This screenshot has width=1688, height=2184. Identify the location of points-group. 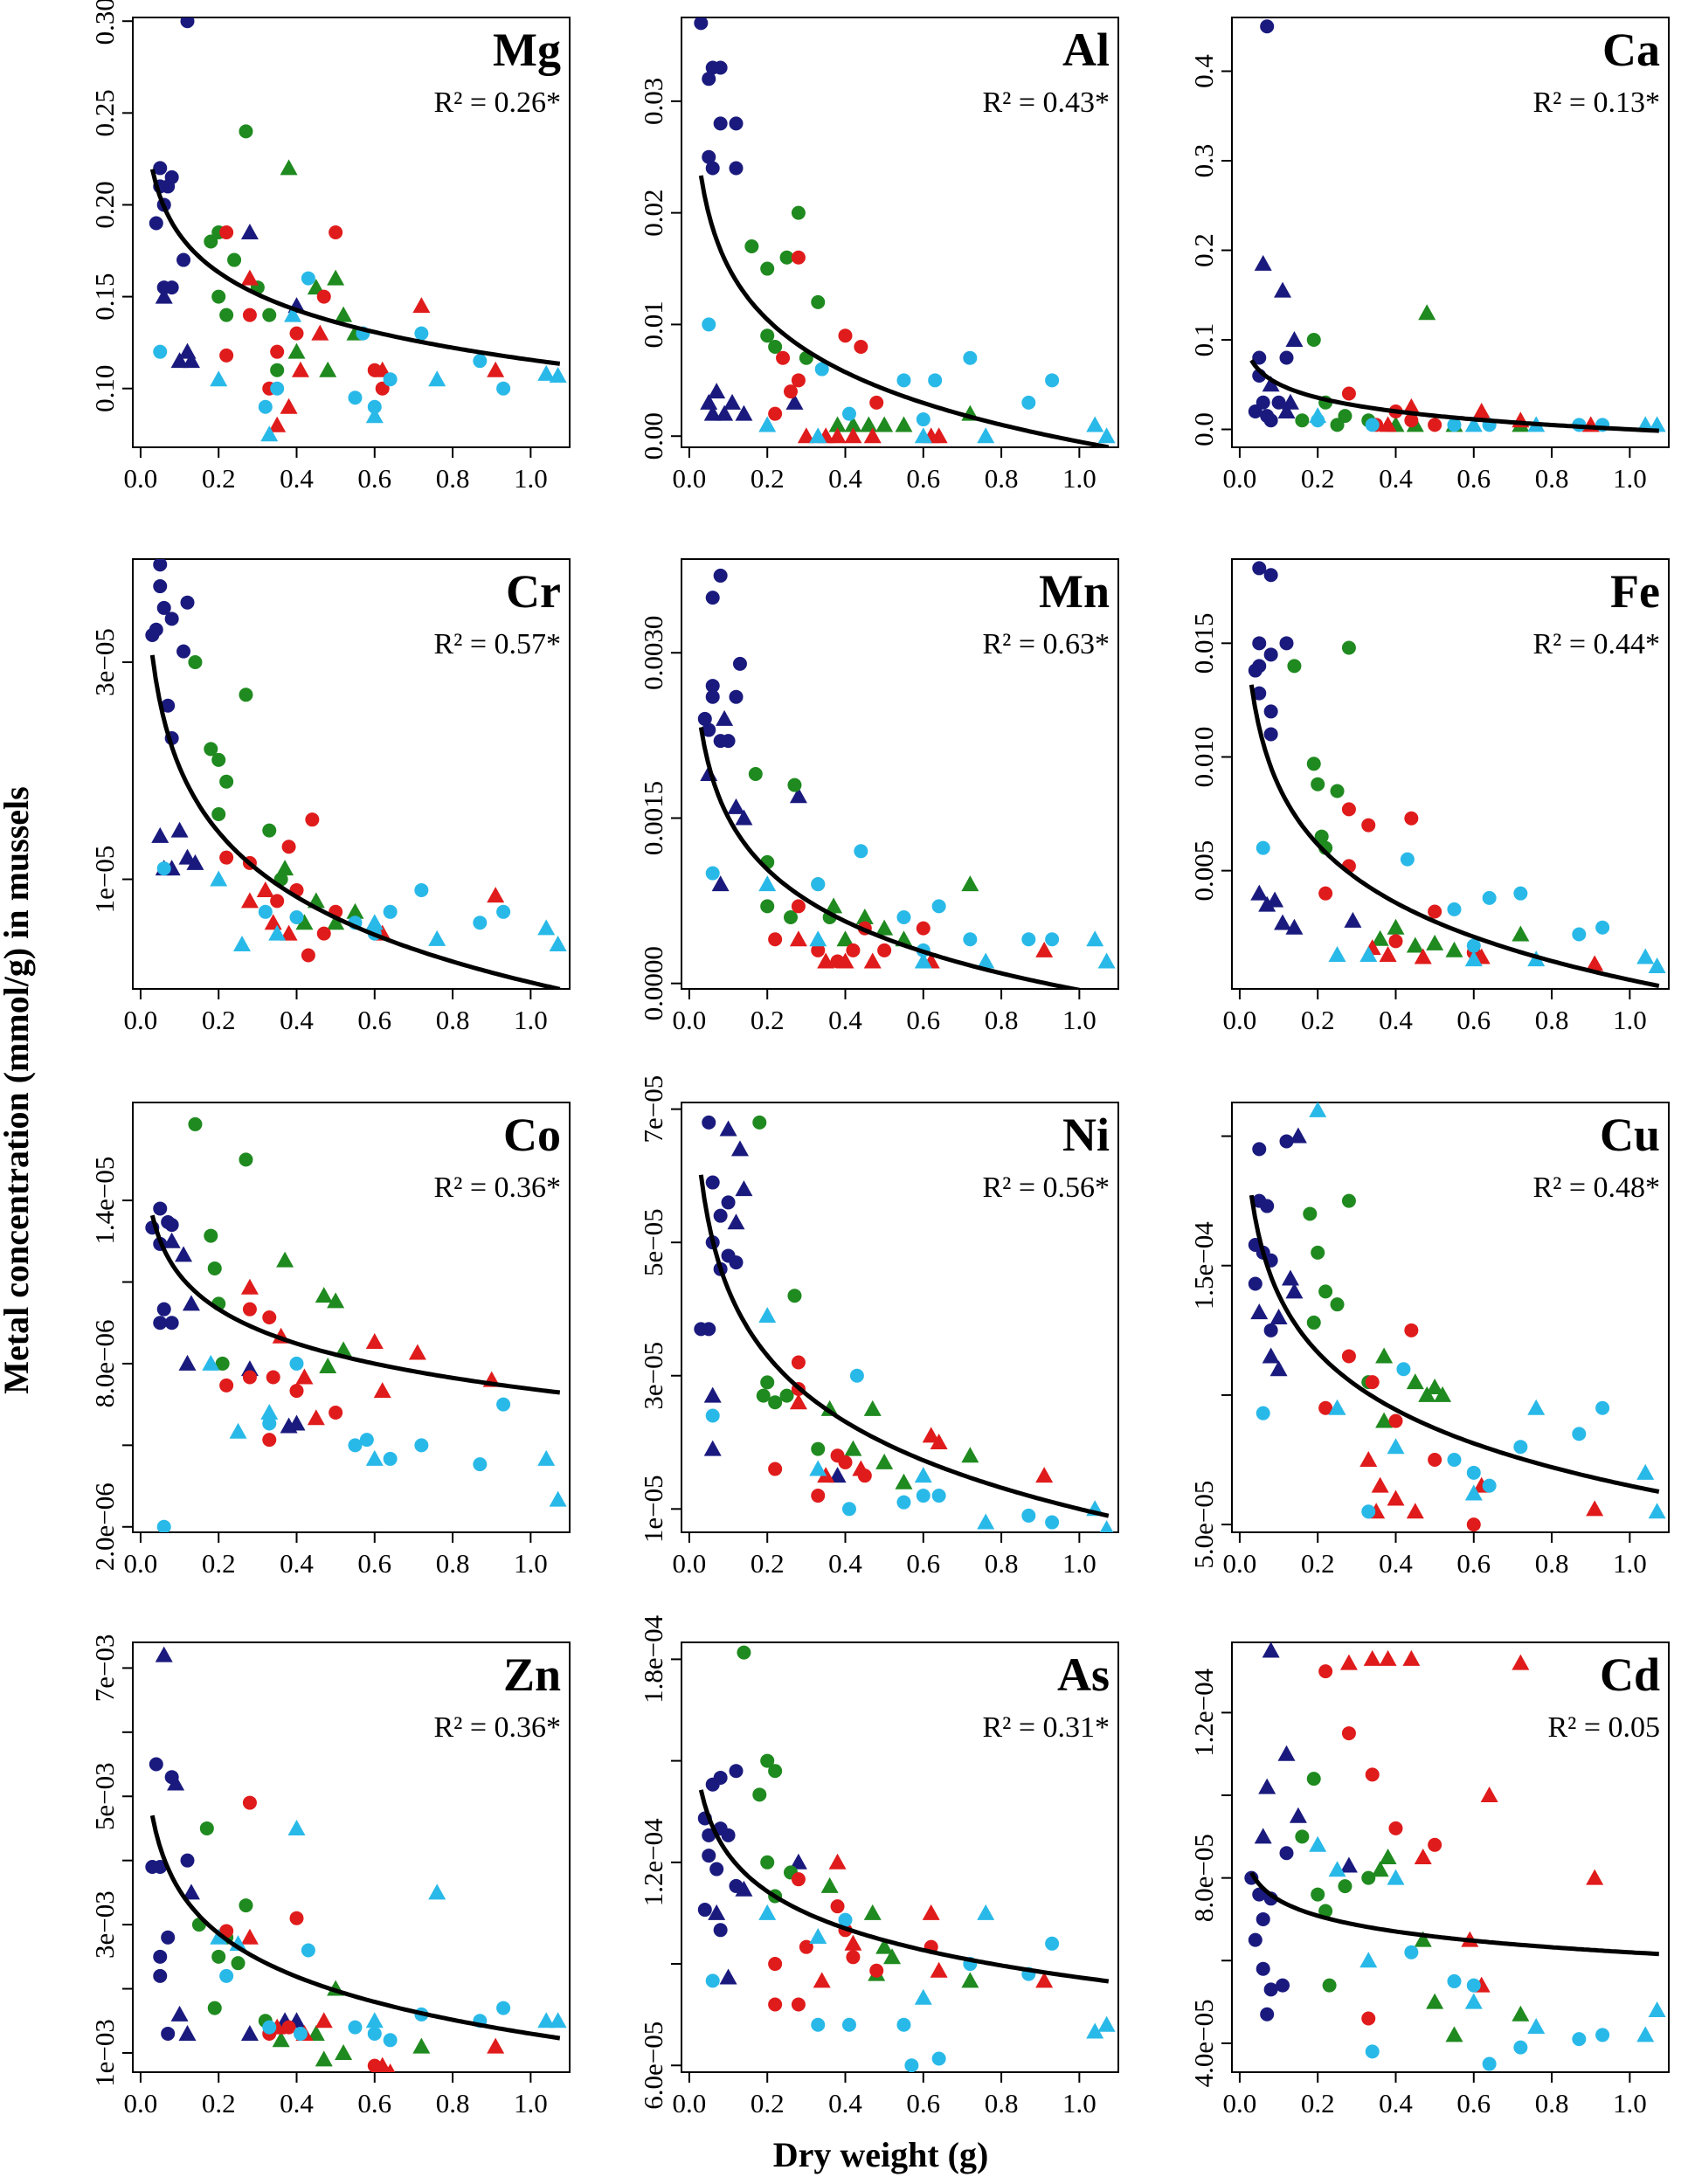
(906, 1859).